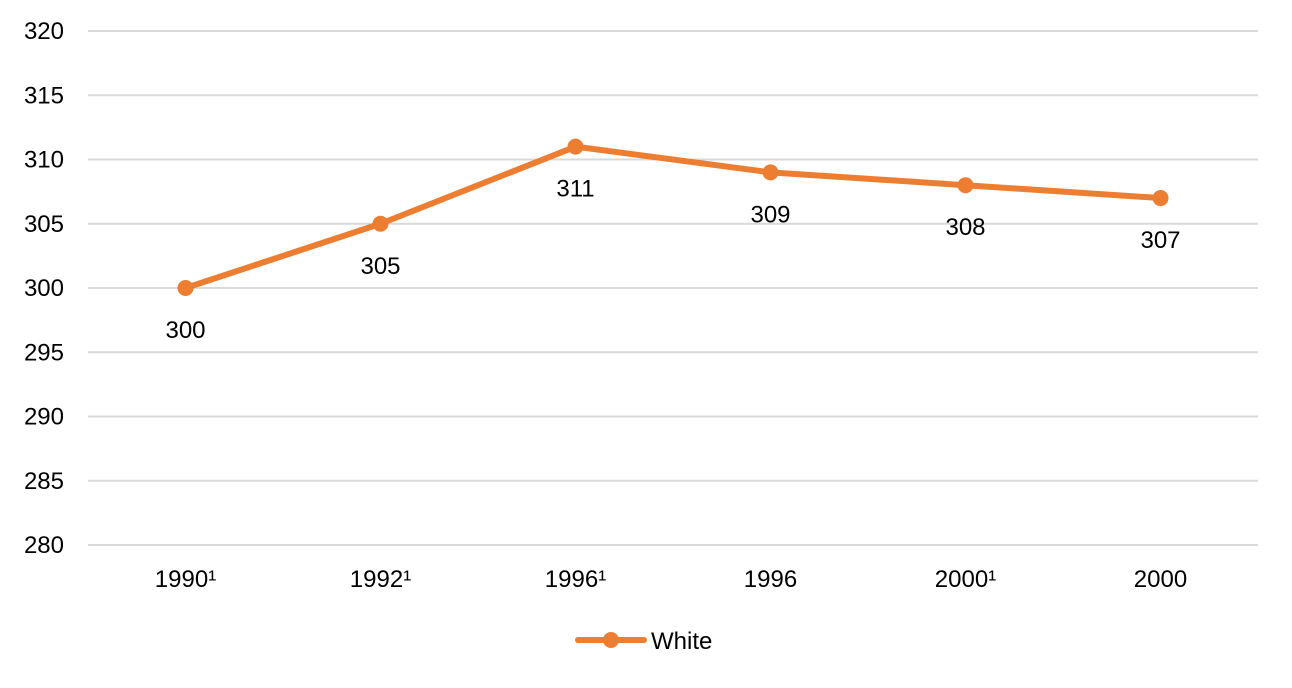 This screenshot has width=1292, height=688. I want to click on data-label: 300, so click(185, 330).